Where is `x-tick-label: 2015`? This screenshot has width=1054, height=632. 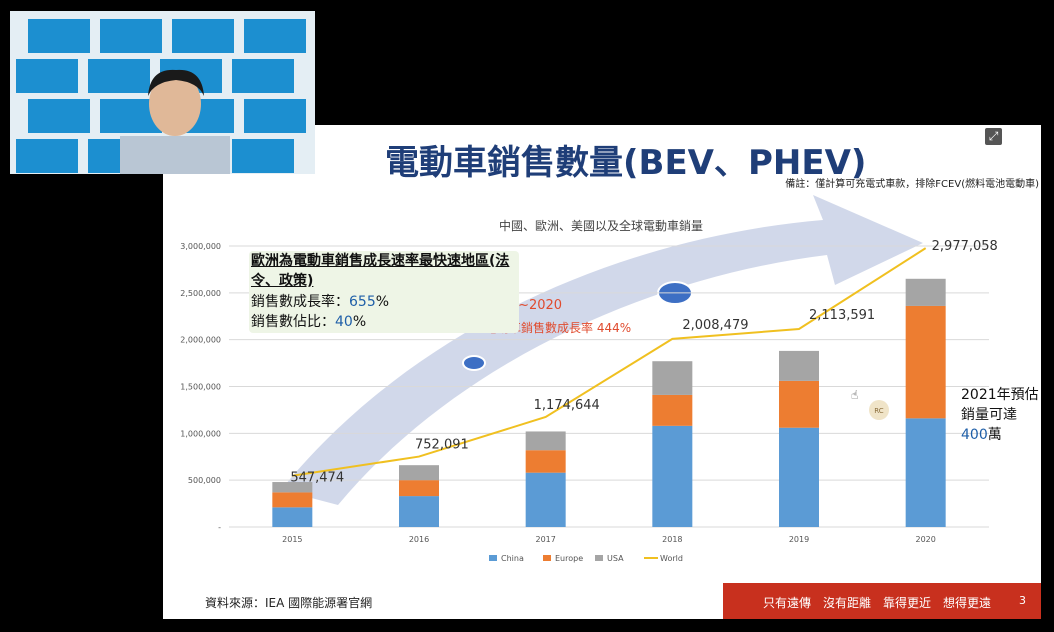
x-tick-label: 2015 is located at coordinates (292, 539).